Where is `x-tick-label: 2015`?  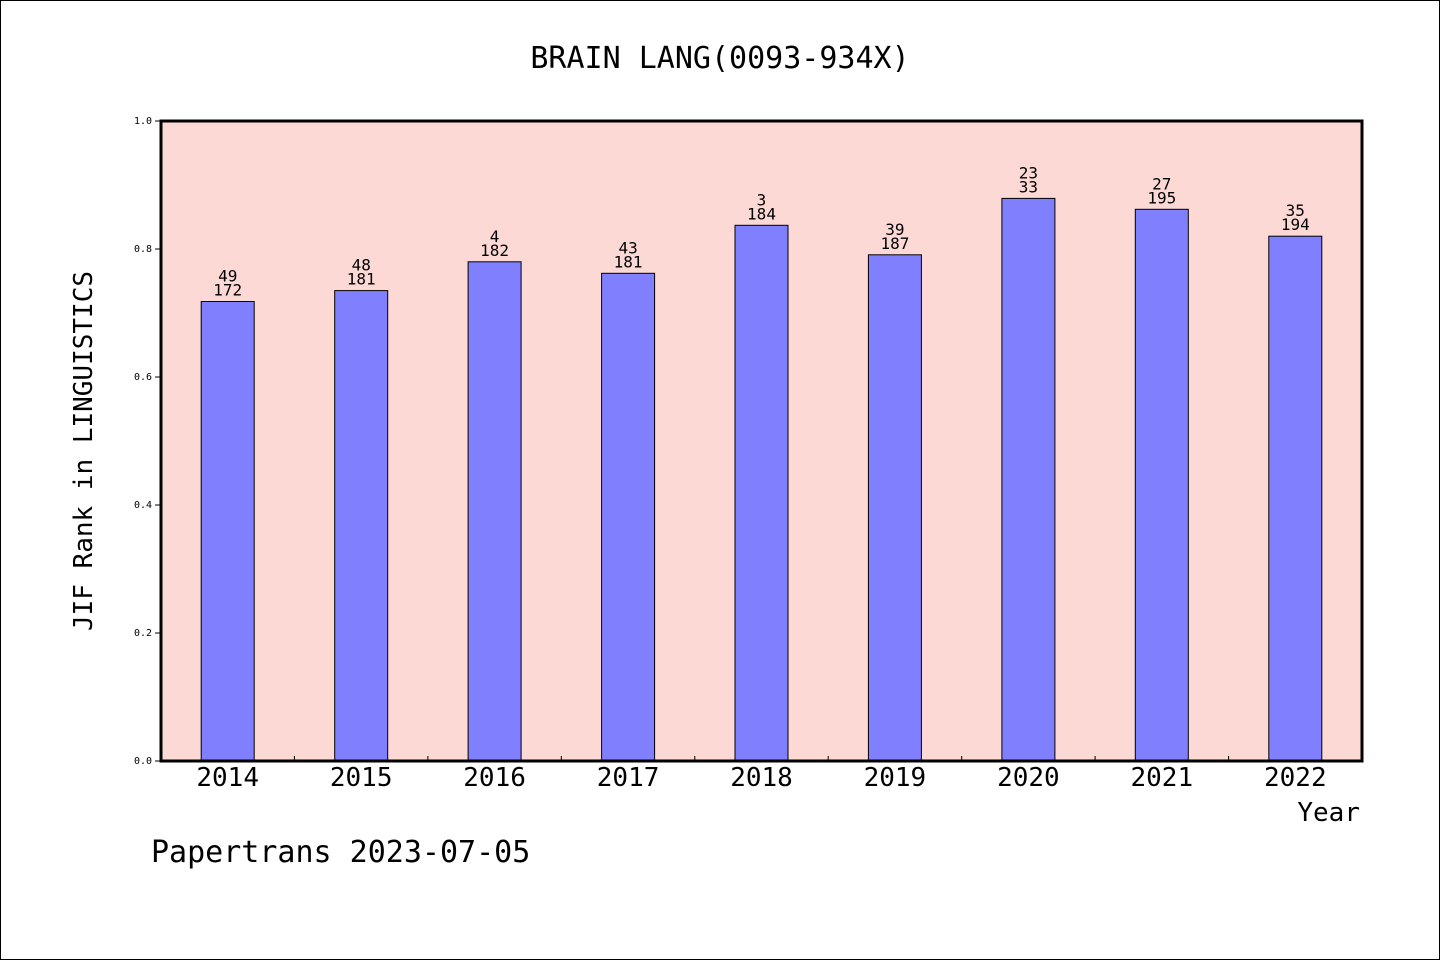
x-tick-label: 2015 is located at coordinates (361, 778).